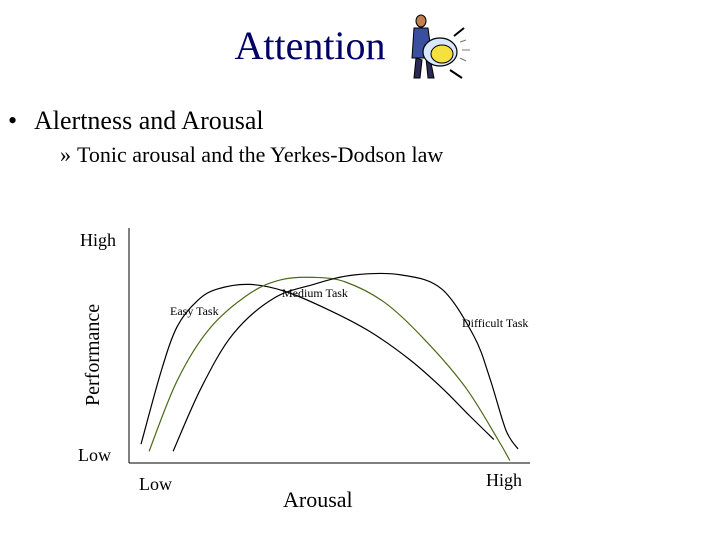  What do you see at coordinates (495, 323) in the screenshot?
I see `series-label-difficult-task: Difficult Task` at bounding box center [495, 323].